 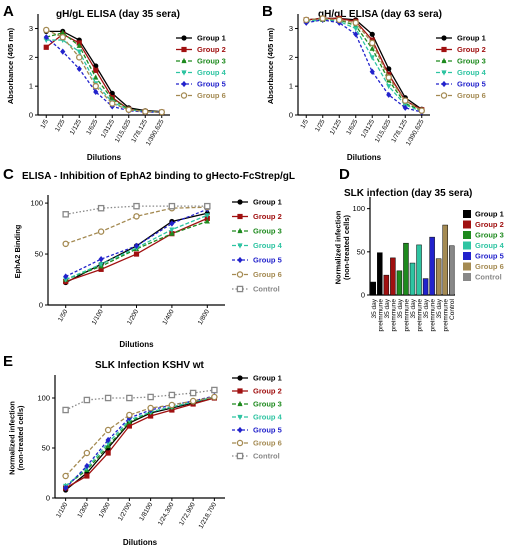 What do you see at coordinates (136, 344) in the screenshot?
I see `chart-c-x-label: Dilutions` at bounding box center [136, 344].